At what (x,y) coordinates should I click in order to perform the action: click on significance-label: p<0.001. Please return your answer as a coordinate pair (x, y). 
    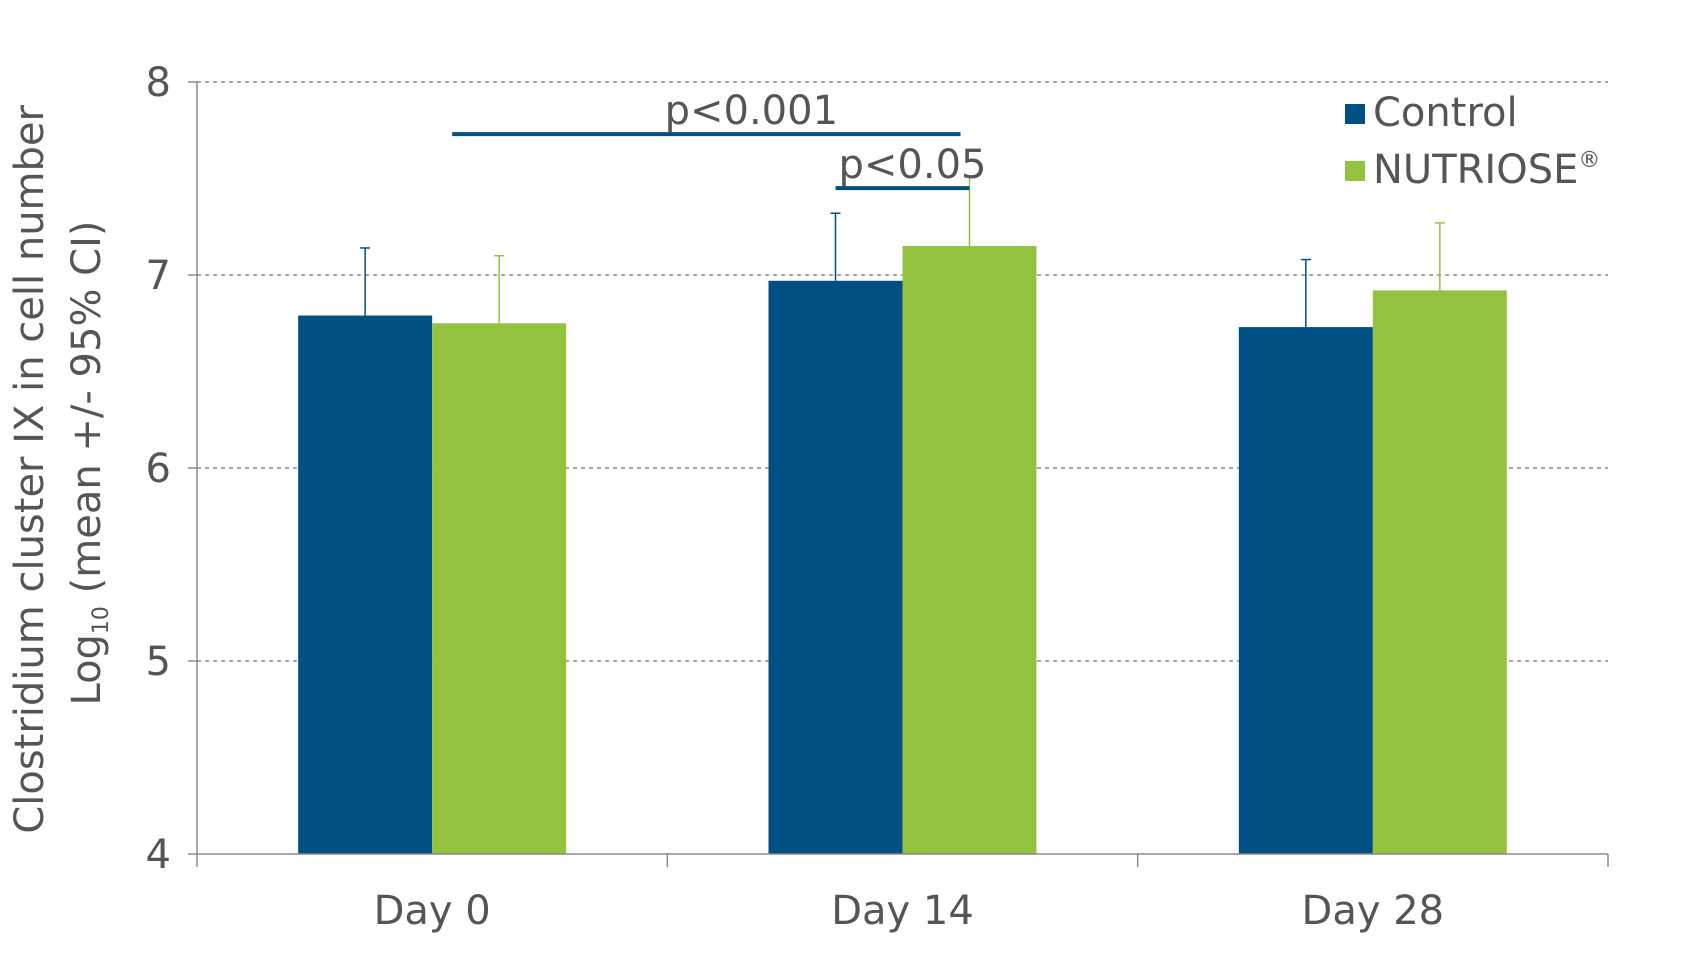
    Looking at the image, I should click on (751, 111).